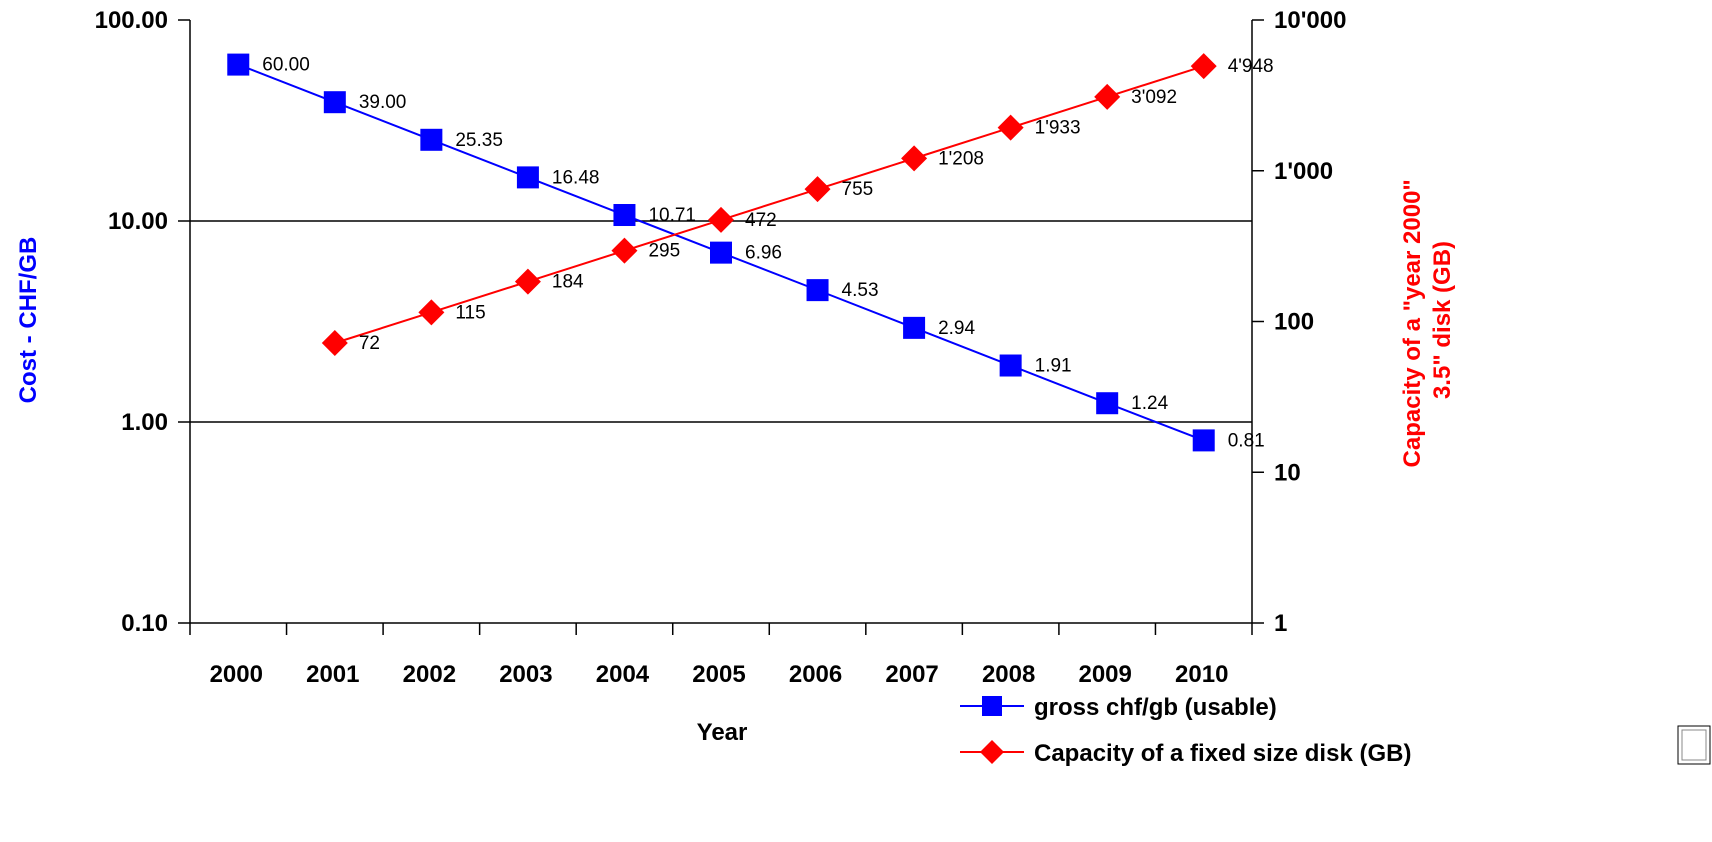 This screenshot has height=842, width=1712. What do you see at coordinates (911, 674) in the screenshot?
I see `x-axis-tick-label: 2007` at bounding box center [911, 674].